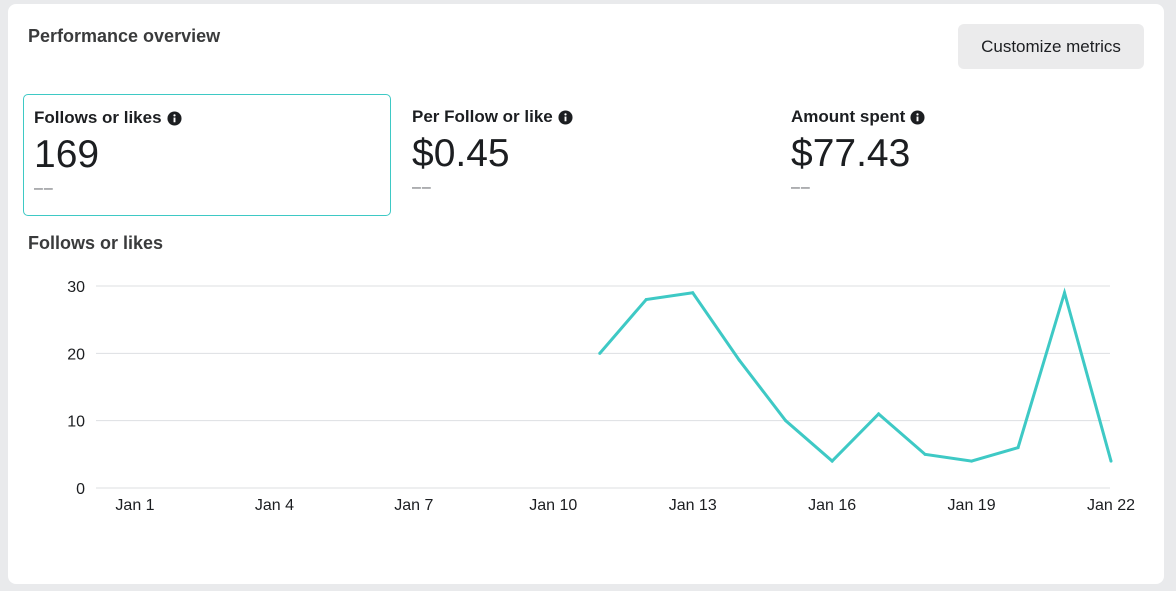 Image resolution: width=1176 pixels, height=591 pixels. I want to click on card-title: Performance overview, so click(124, 36).